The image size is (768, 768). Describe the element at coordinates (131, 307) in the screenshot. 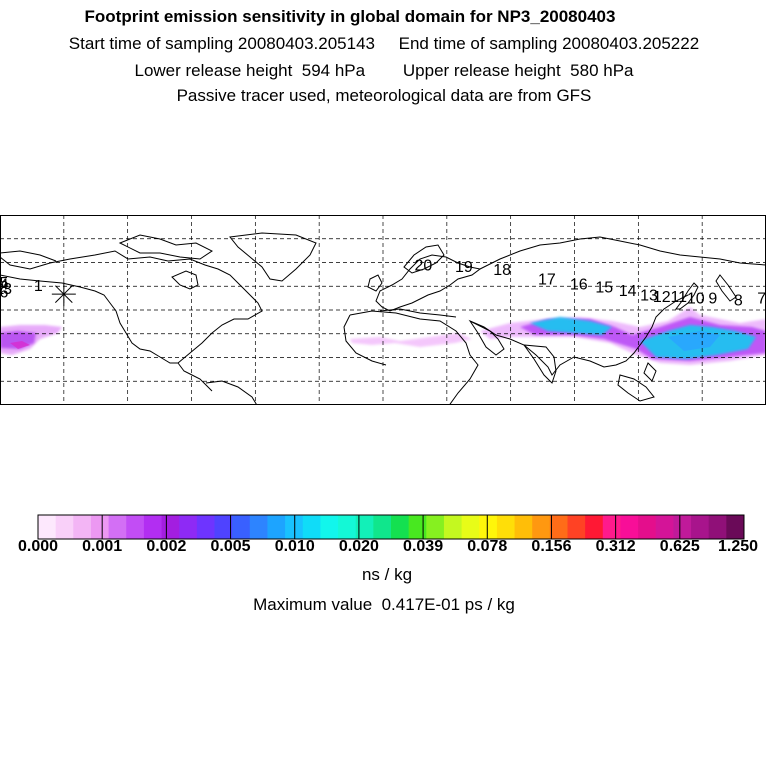

I see `coast-north-america` at that location.